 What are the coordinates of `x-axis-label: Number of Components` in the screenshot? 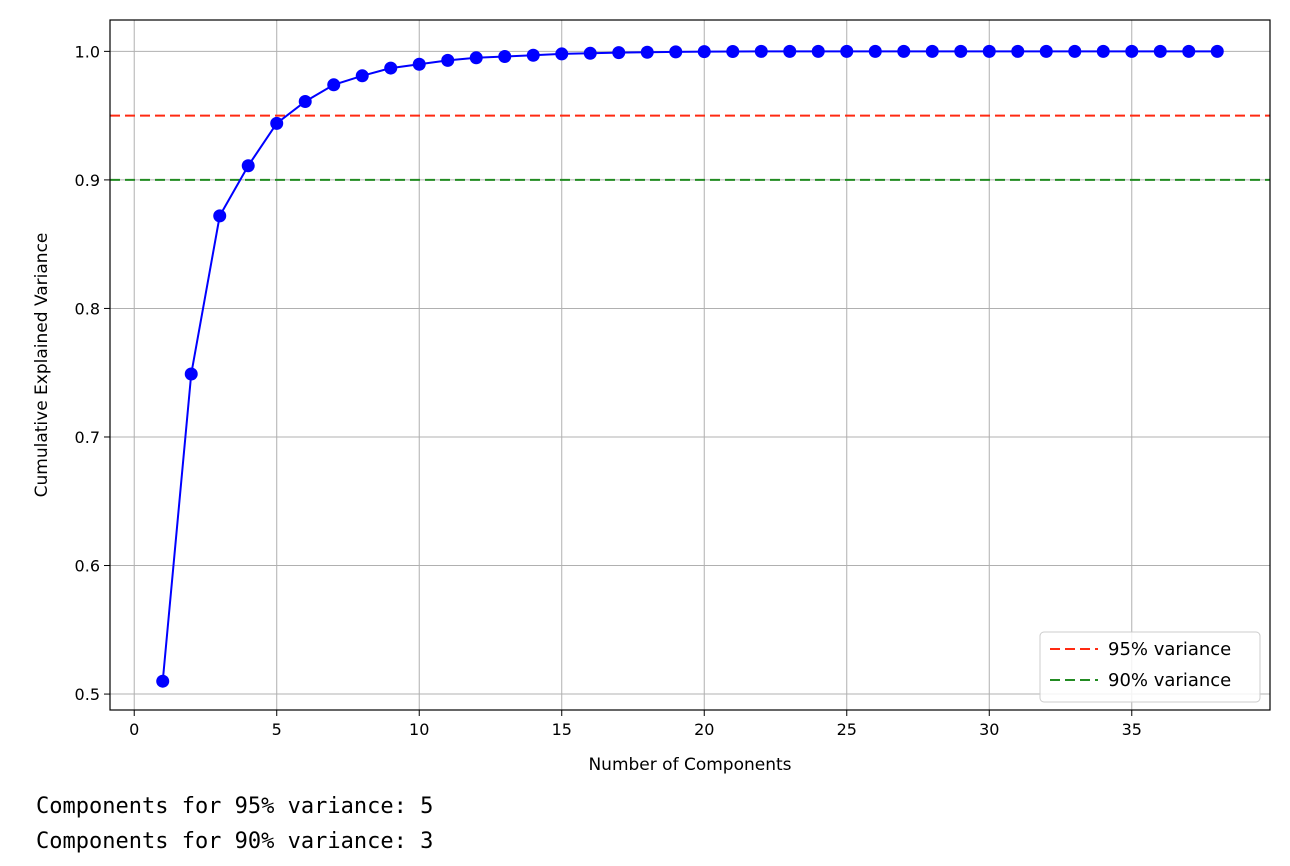 It's located at (689, 765).